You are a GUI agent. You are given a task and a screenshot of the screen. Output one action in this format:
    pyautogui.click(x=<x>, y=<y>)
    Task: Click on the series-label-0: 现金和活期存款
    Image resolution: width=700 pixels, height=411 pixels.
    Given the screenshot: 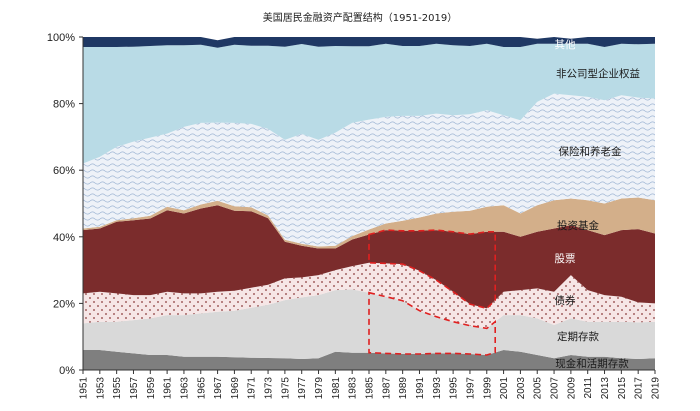 What is the action you would take?
    pyautogui.click(x=592, y=363)
    